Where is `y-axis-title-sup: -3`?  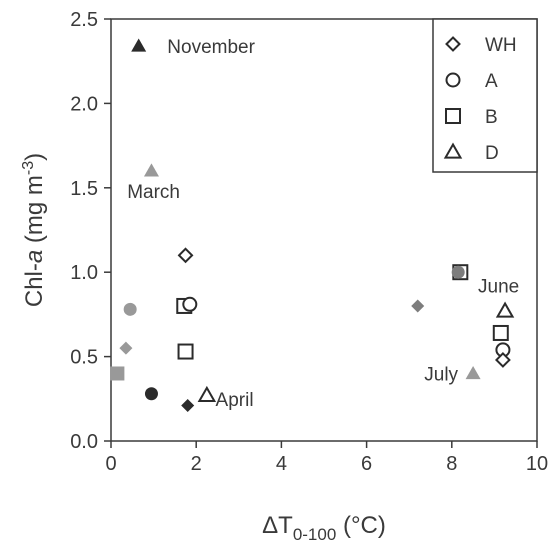 y-axis-title-sup: -3 is located at coordinates (28, 168).